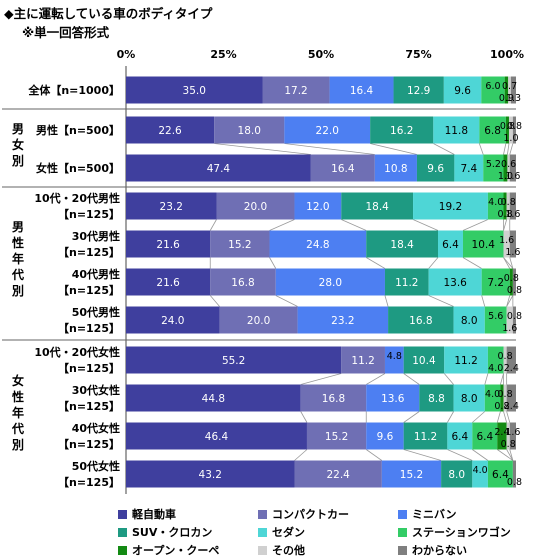  Describe the element at coordinates (317, 245) in the screenshot. I see `data-label: 24.8` at that location.